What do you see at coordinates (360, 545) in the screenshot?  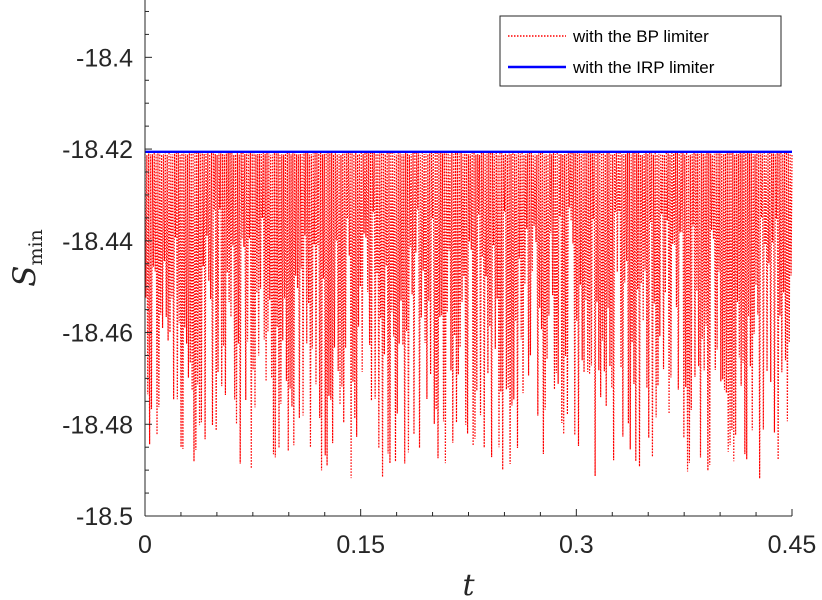 I see `x-tick-label: 0.15` at bounding box center [360, 545].